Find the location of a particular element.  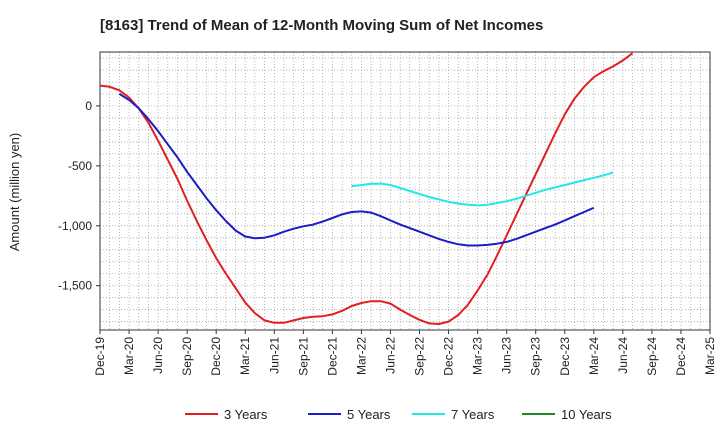

y-axis-label: Amount (million yen) is located at coordinates (14, 192).